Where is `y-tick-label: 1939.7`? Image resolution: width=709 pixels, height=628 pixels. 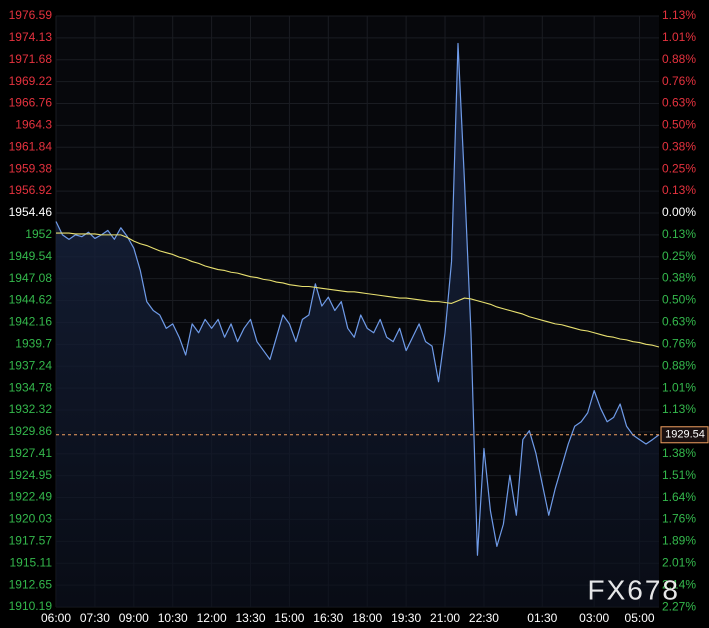 y-tick-label: 1939.7 is located at coordinates (33, 344).